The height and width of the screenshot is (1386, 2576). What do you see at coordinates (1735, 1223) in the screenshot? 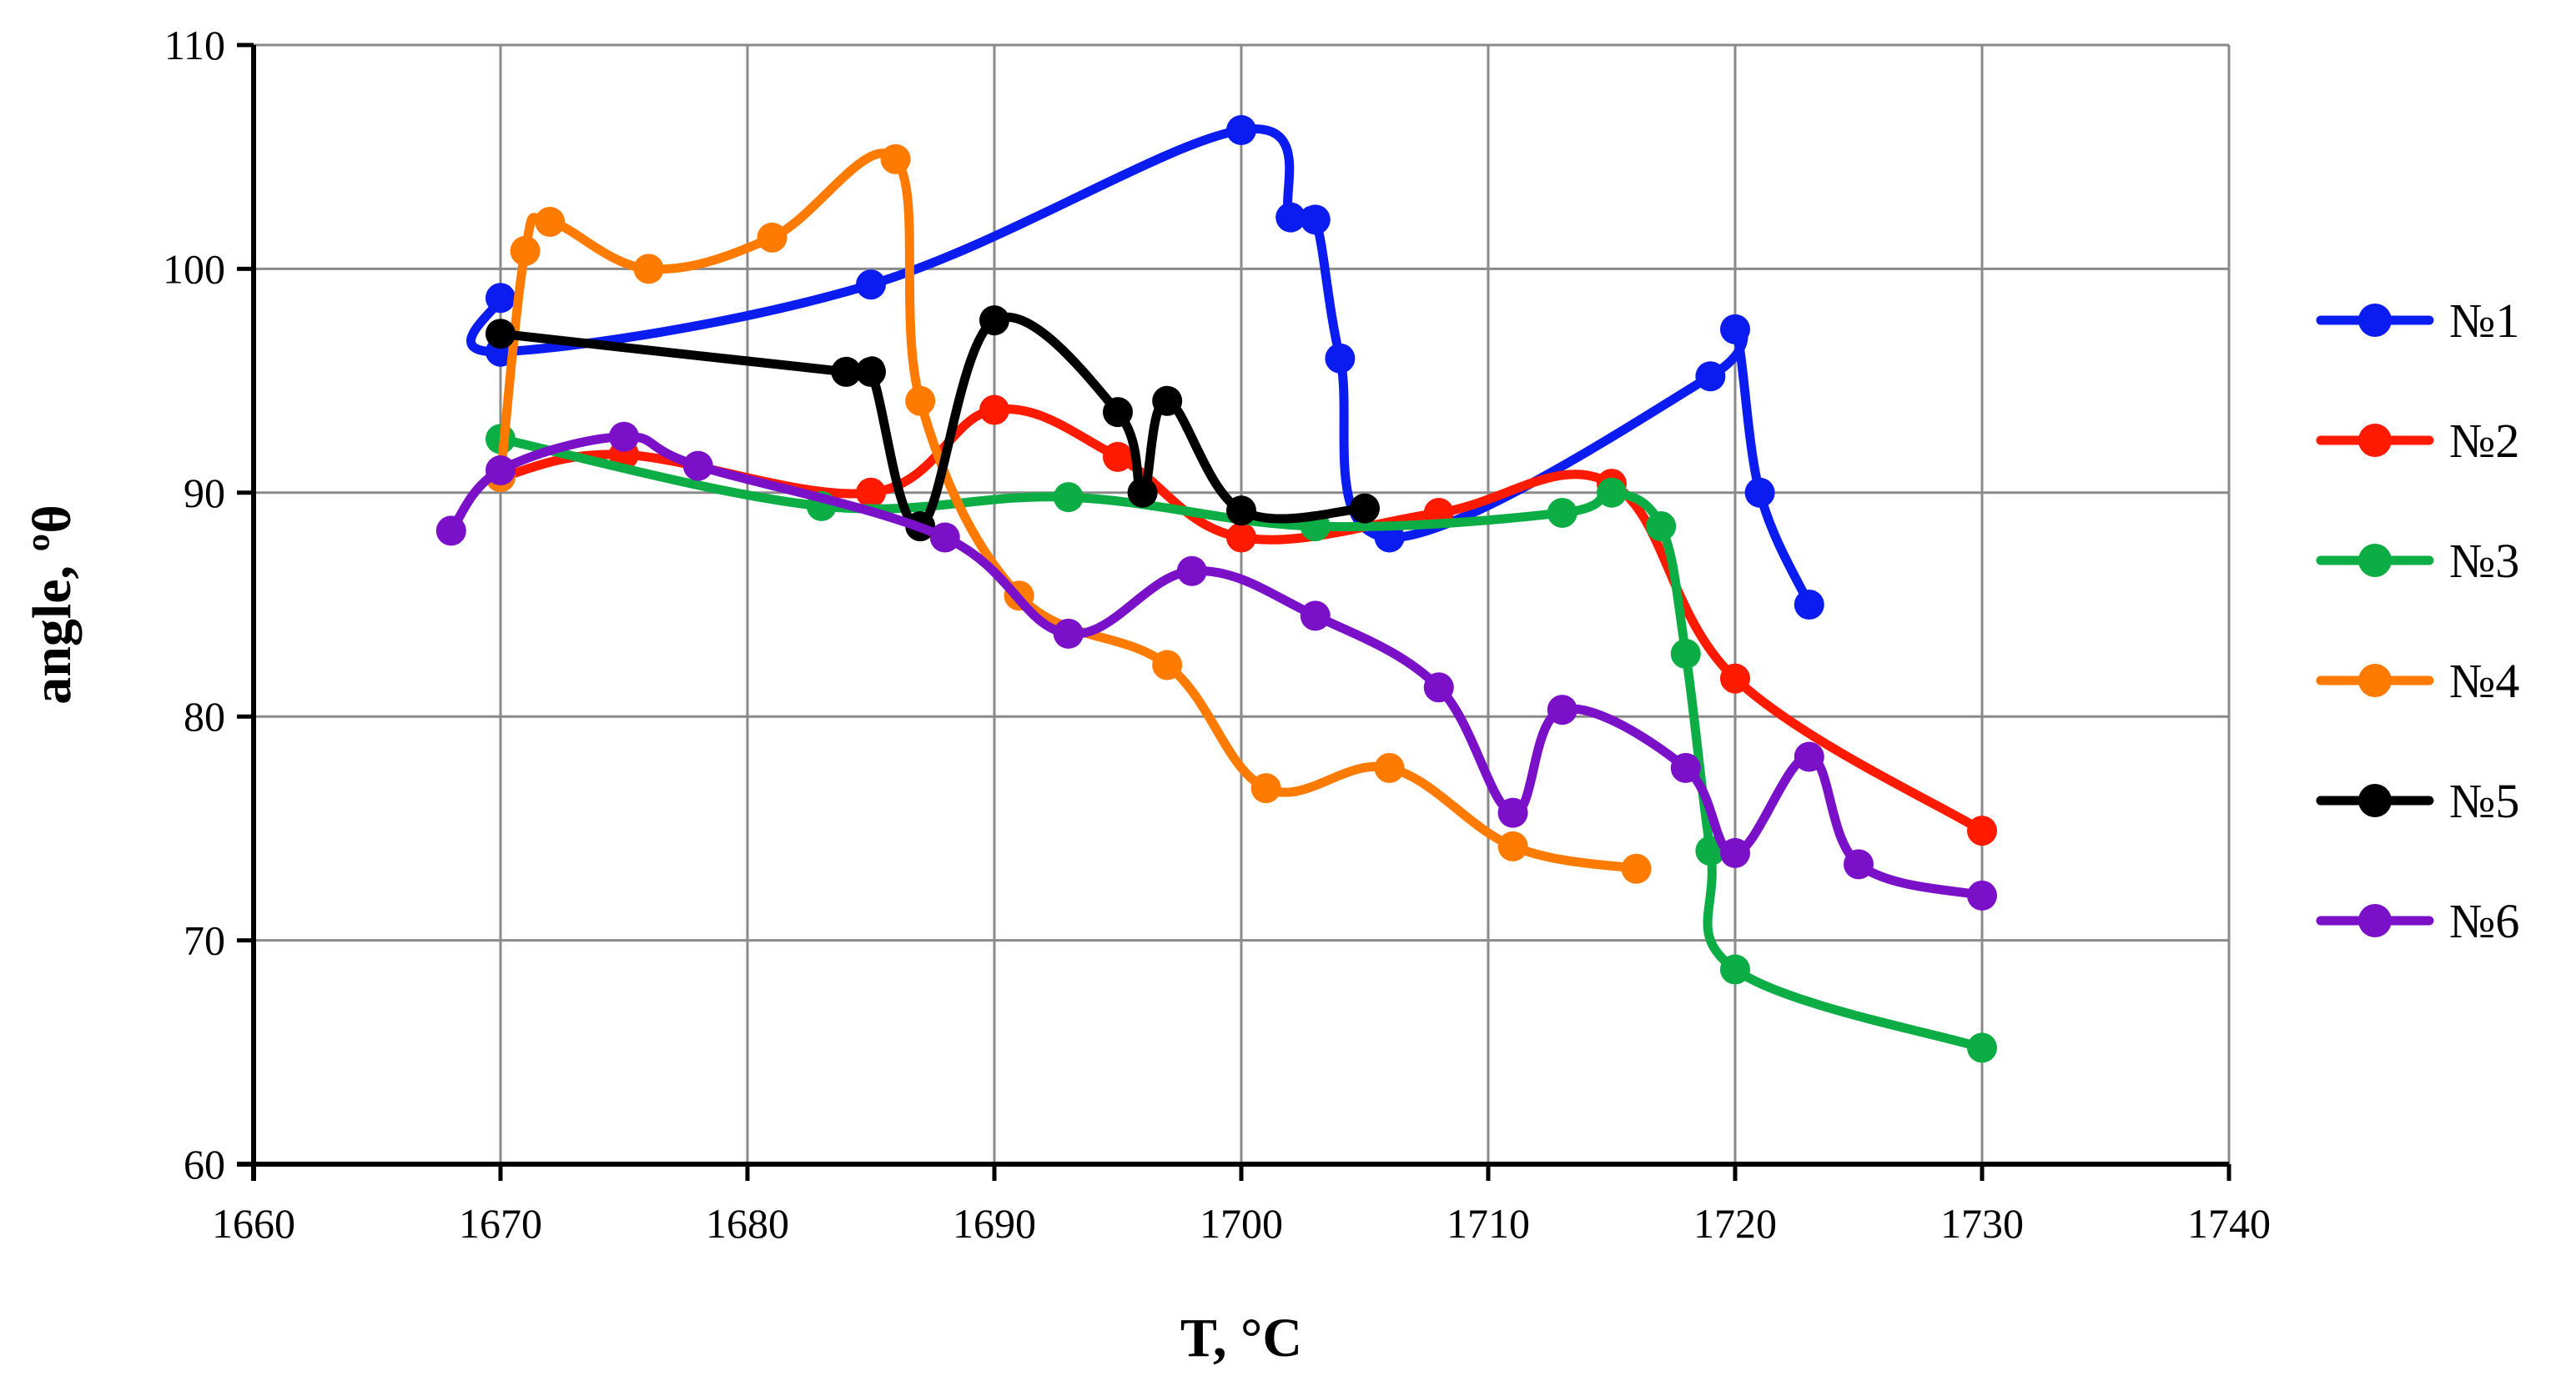
I see `x-tick-label: 1720` at bounding box center [1735, 1223].